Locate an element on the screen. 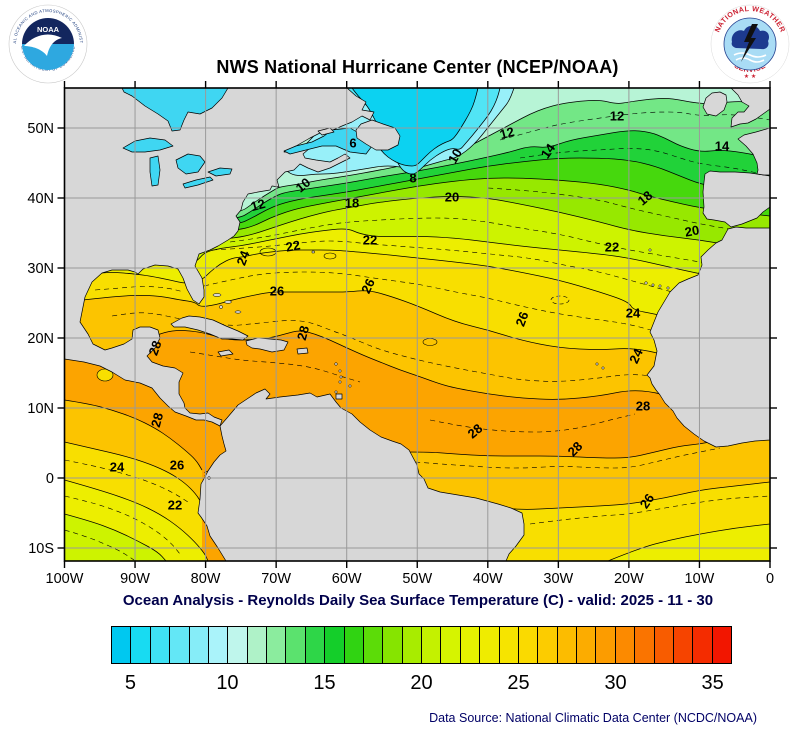  lat-axis-label: 20N is located at coordinates (40, 339).